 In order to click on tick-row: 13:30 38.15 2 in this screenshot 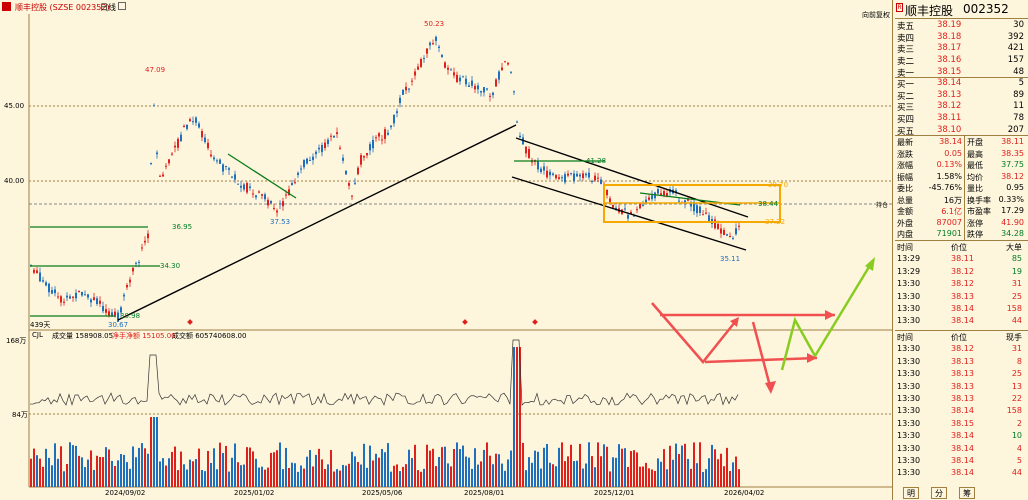, I will do `click(961, 425)`.